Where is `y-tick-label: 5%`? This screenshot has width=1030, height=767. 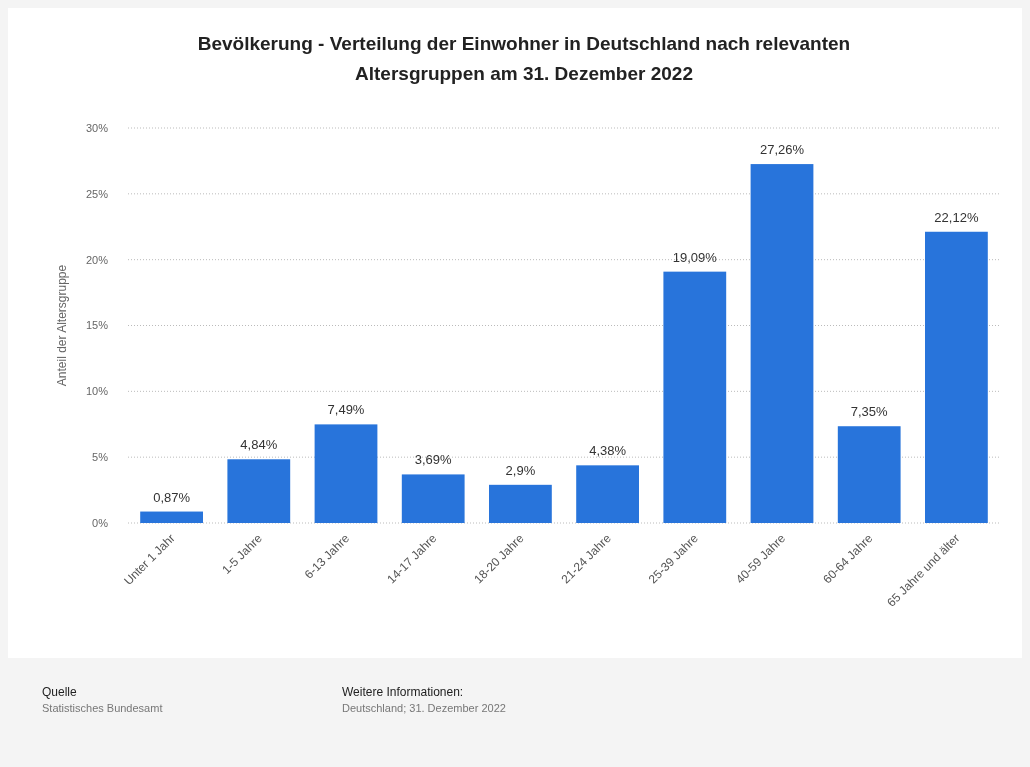 y-tick-label: 5% is located at coordinates (100, 457).